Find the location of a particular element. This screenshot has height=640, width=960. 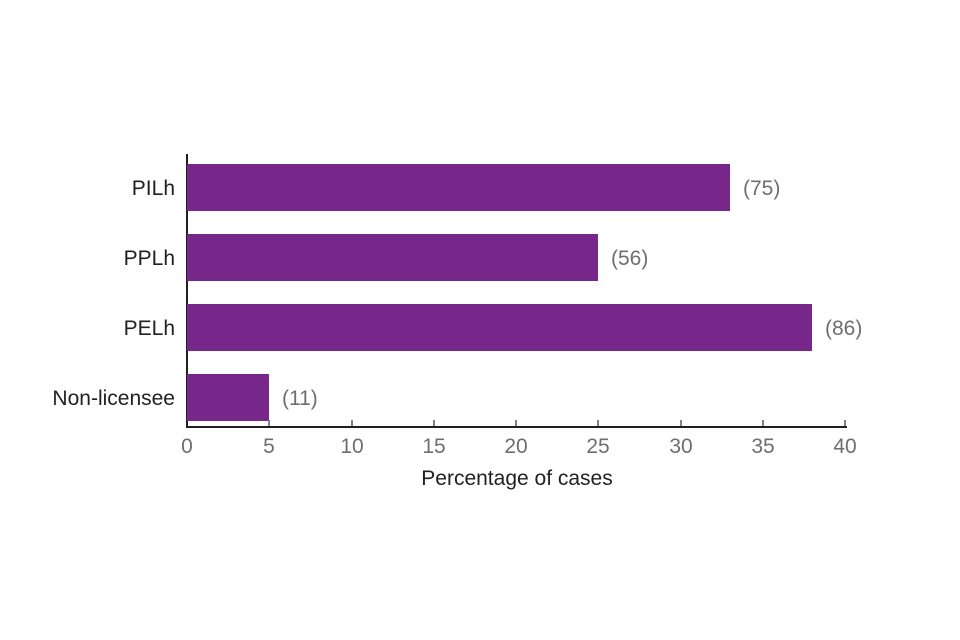

bar-pelh is located at coordinates (499, 327).